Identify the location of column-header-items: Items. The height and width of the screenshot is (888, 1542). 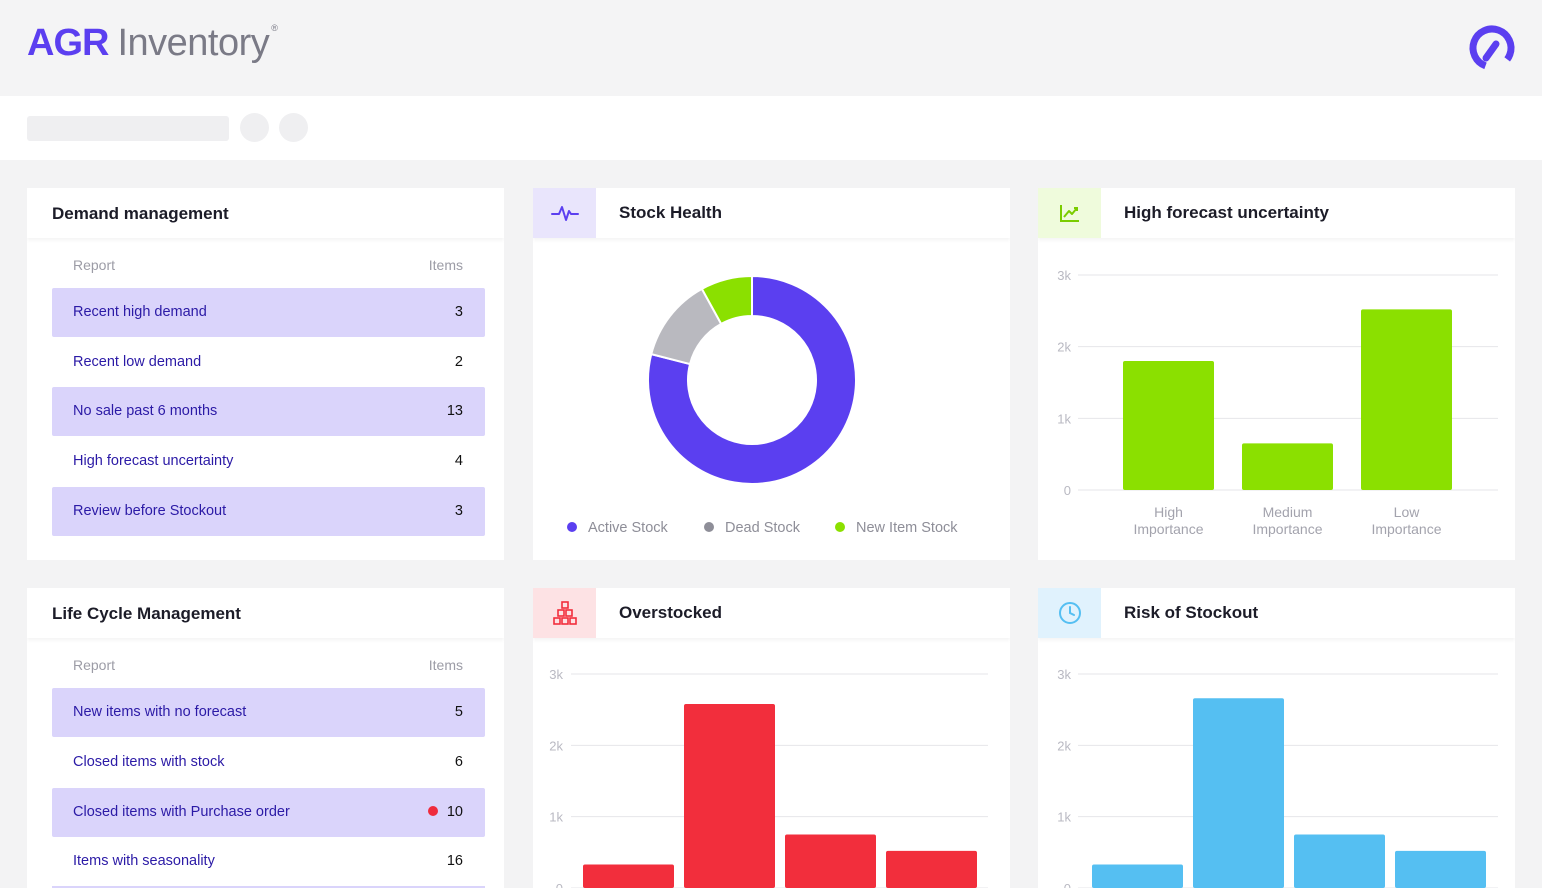
(445, 265).